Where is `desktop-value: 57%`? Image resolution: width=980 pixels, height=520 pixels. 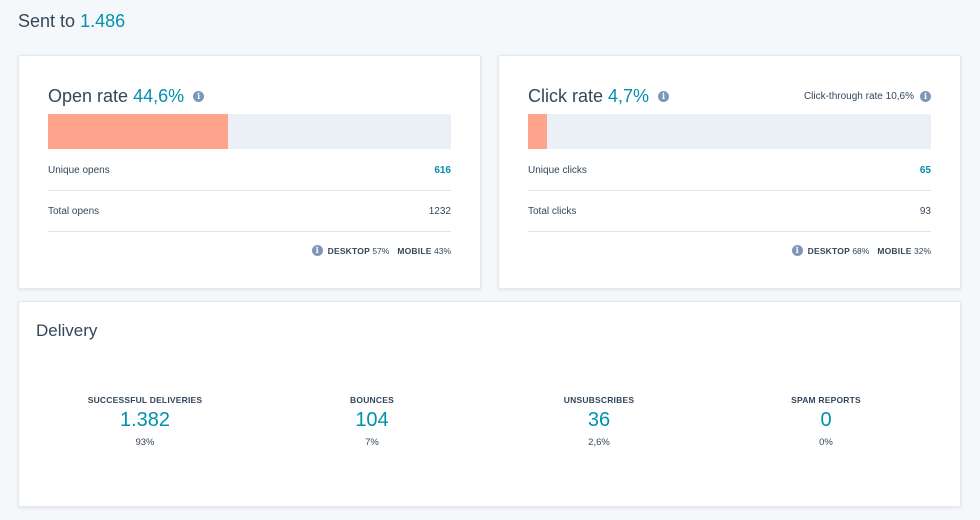
desktop-value: 57% is located at coordinates (381, 250).